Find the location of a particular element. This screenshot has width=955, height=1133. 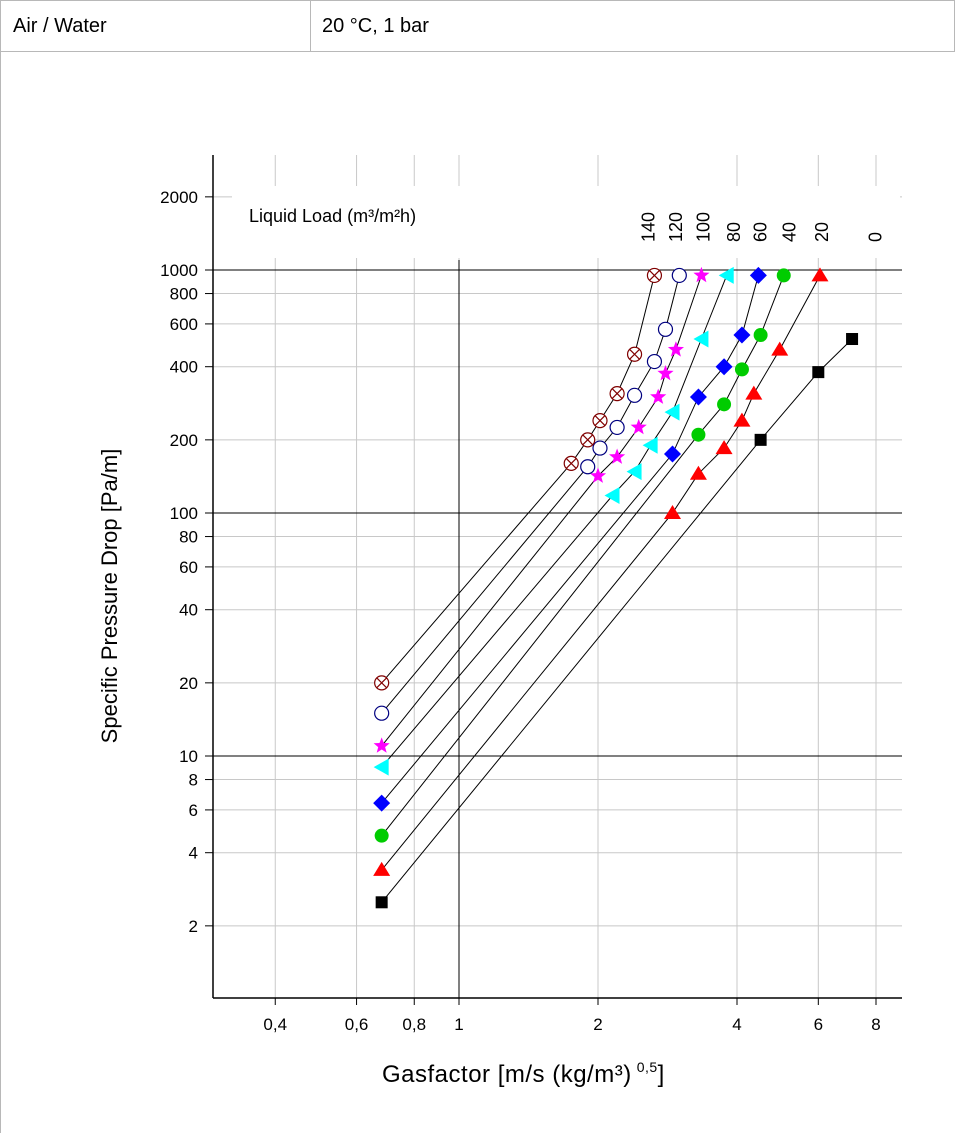

y-tick-label-4: 10 is located at coordinates (188, 756).